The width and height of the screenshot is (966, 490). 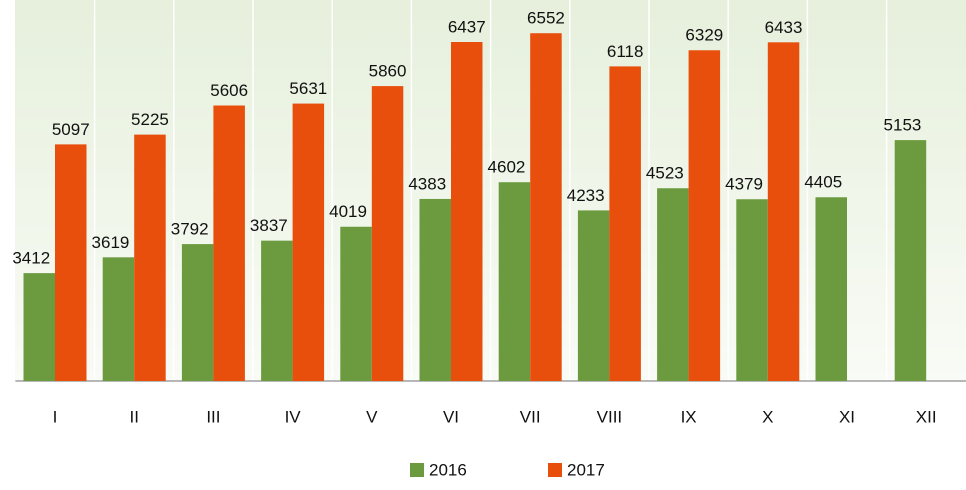 What do you see at coordinates (586, 195) in the screenshot?
I see `data-label: 4233` at bounding box center [586, 195].